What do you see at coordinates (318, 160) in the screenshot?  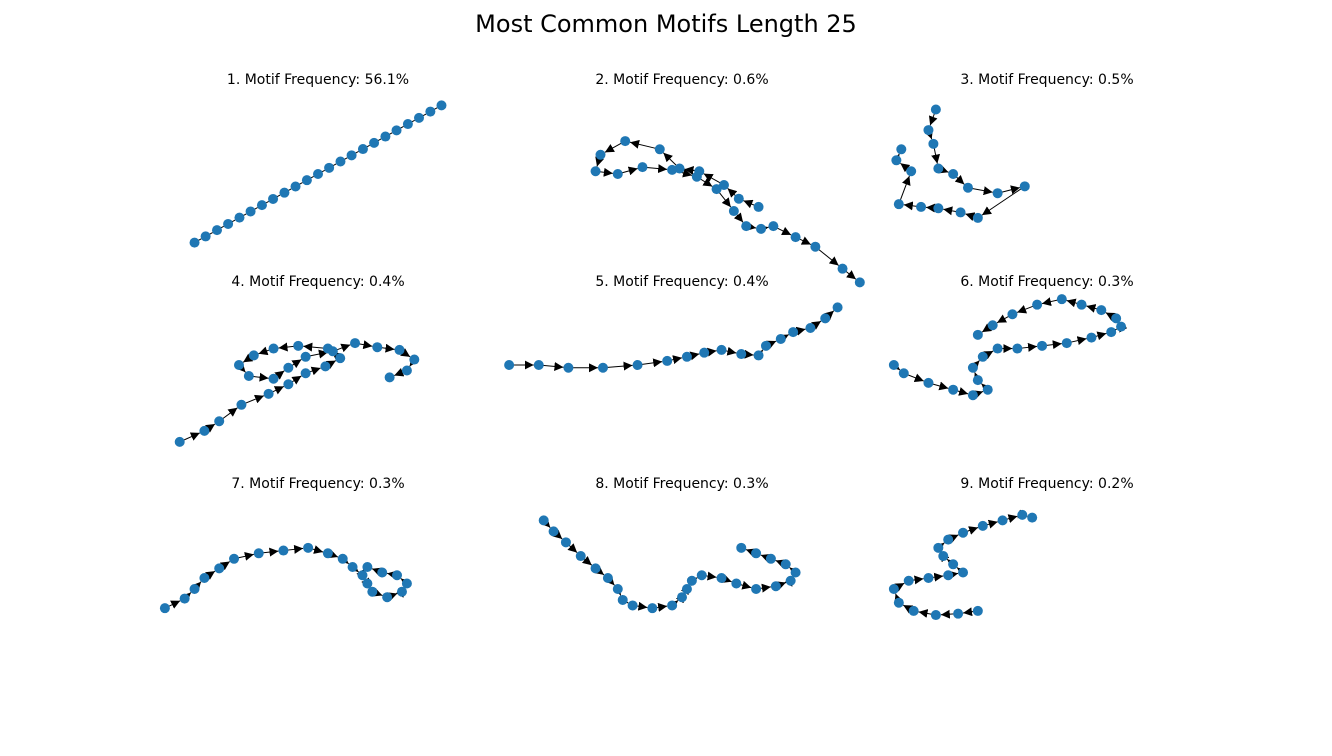 I see `motif-panel-1: 1. Motif Frequency: 56.1%` at bounding box center [318, 160].